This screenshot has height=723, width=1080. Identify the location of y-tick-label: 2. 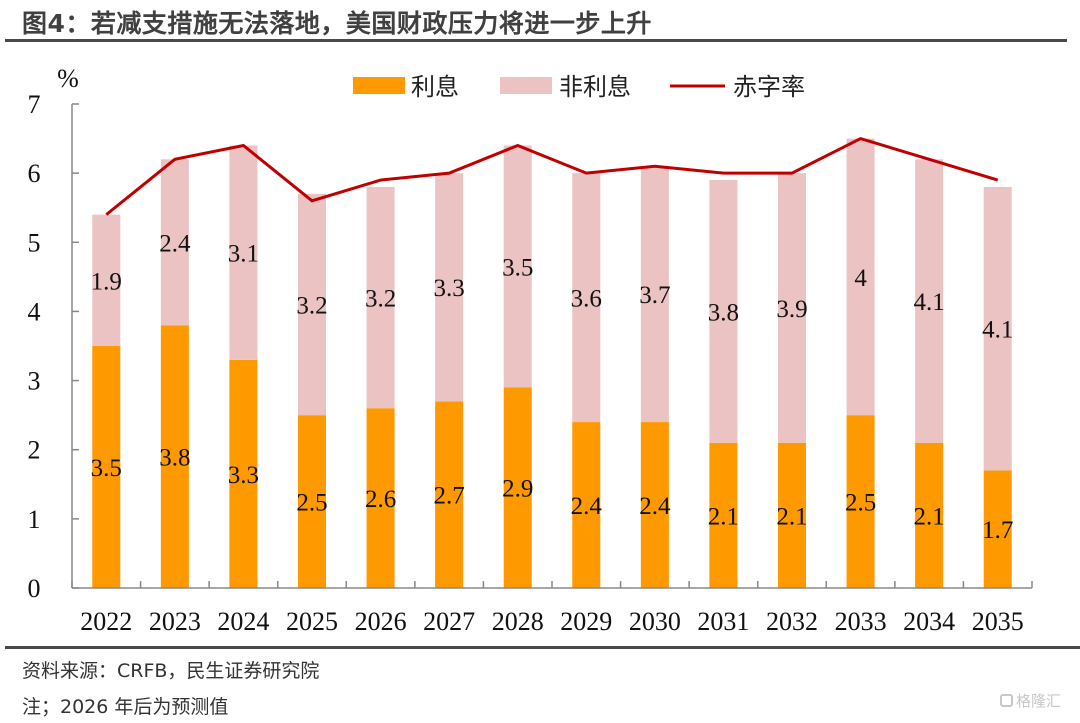
(34, 450).